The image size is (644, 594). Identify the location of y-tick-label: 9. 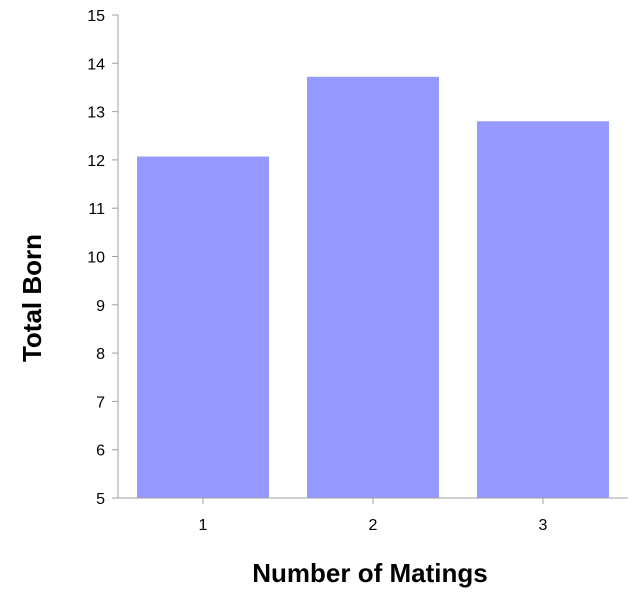
(100, 306).